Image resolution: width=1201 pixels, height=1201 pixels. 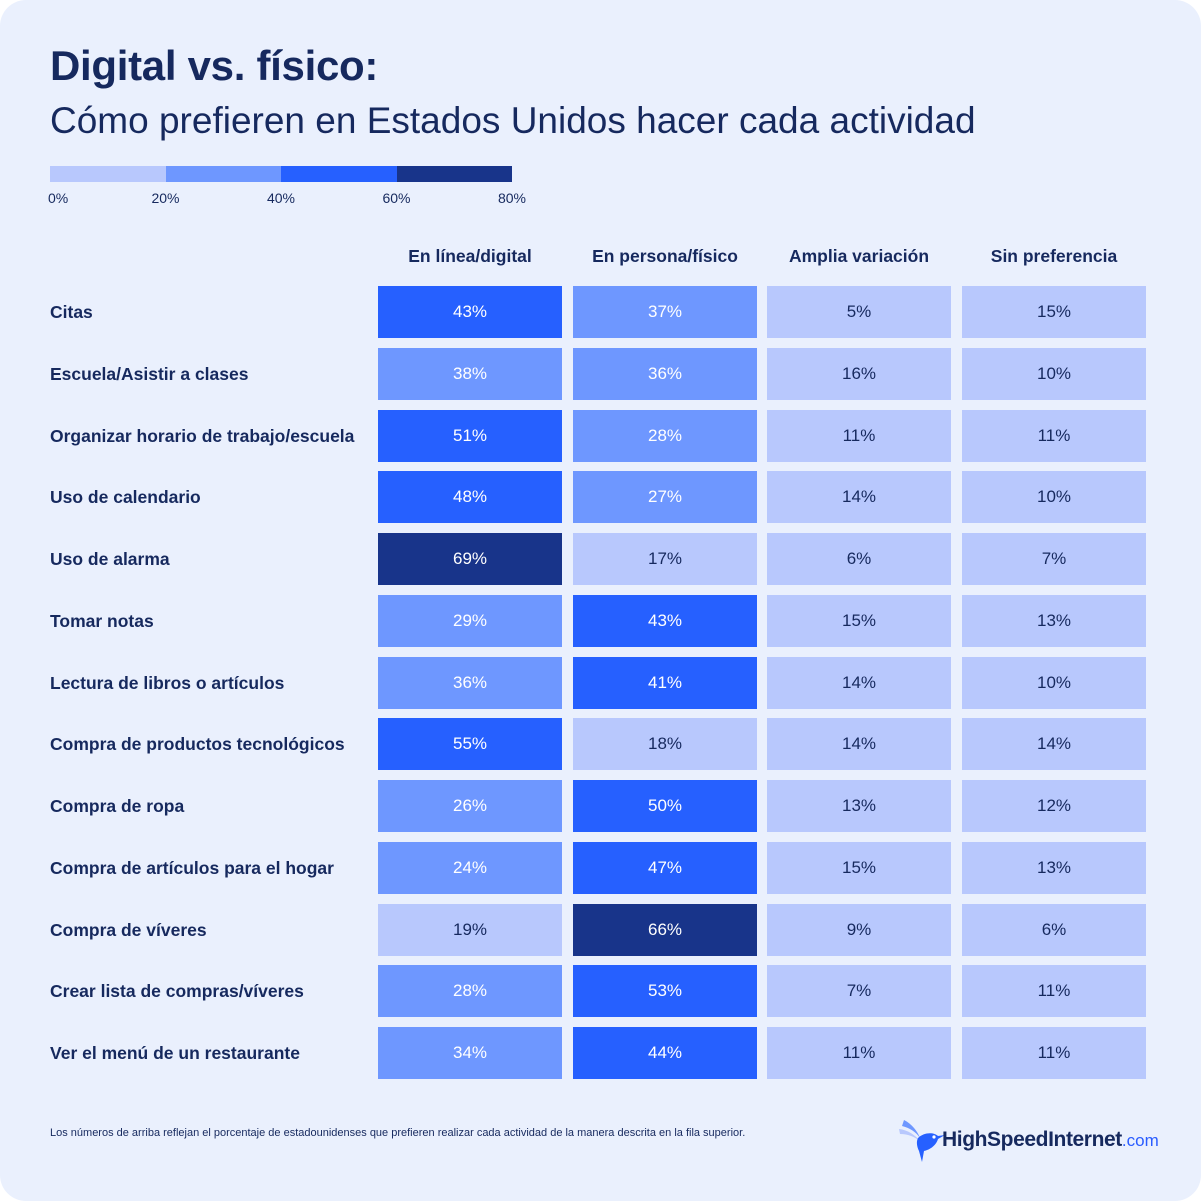 What do you see at coordinates (58, 198) in the screenshot?
I see `legend-tick-label: 0%` at bounding box center [58, 198].